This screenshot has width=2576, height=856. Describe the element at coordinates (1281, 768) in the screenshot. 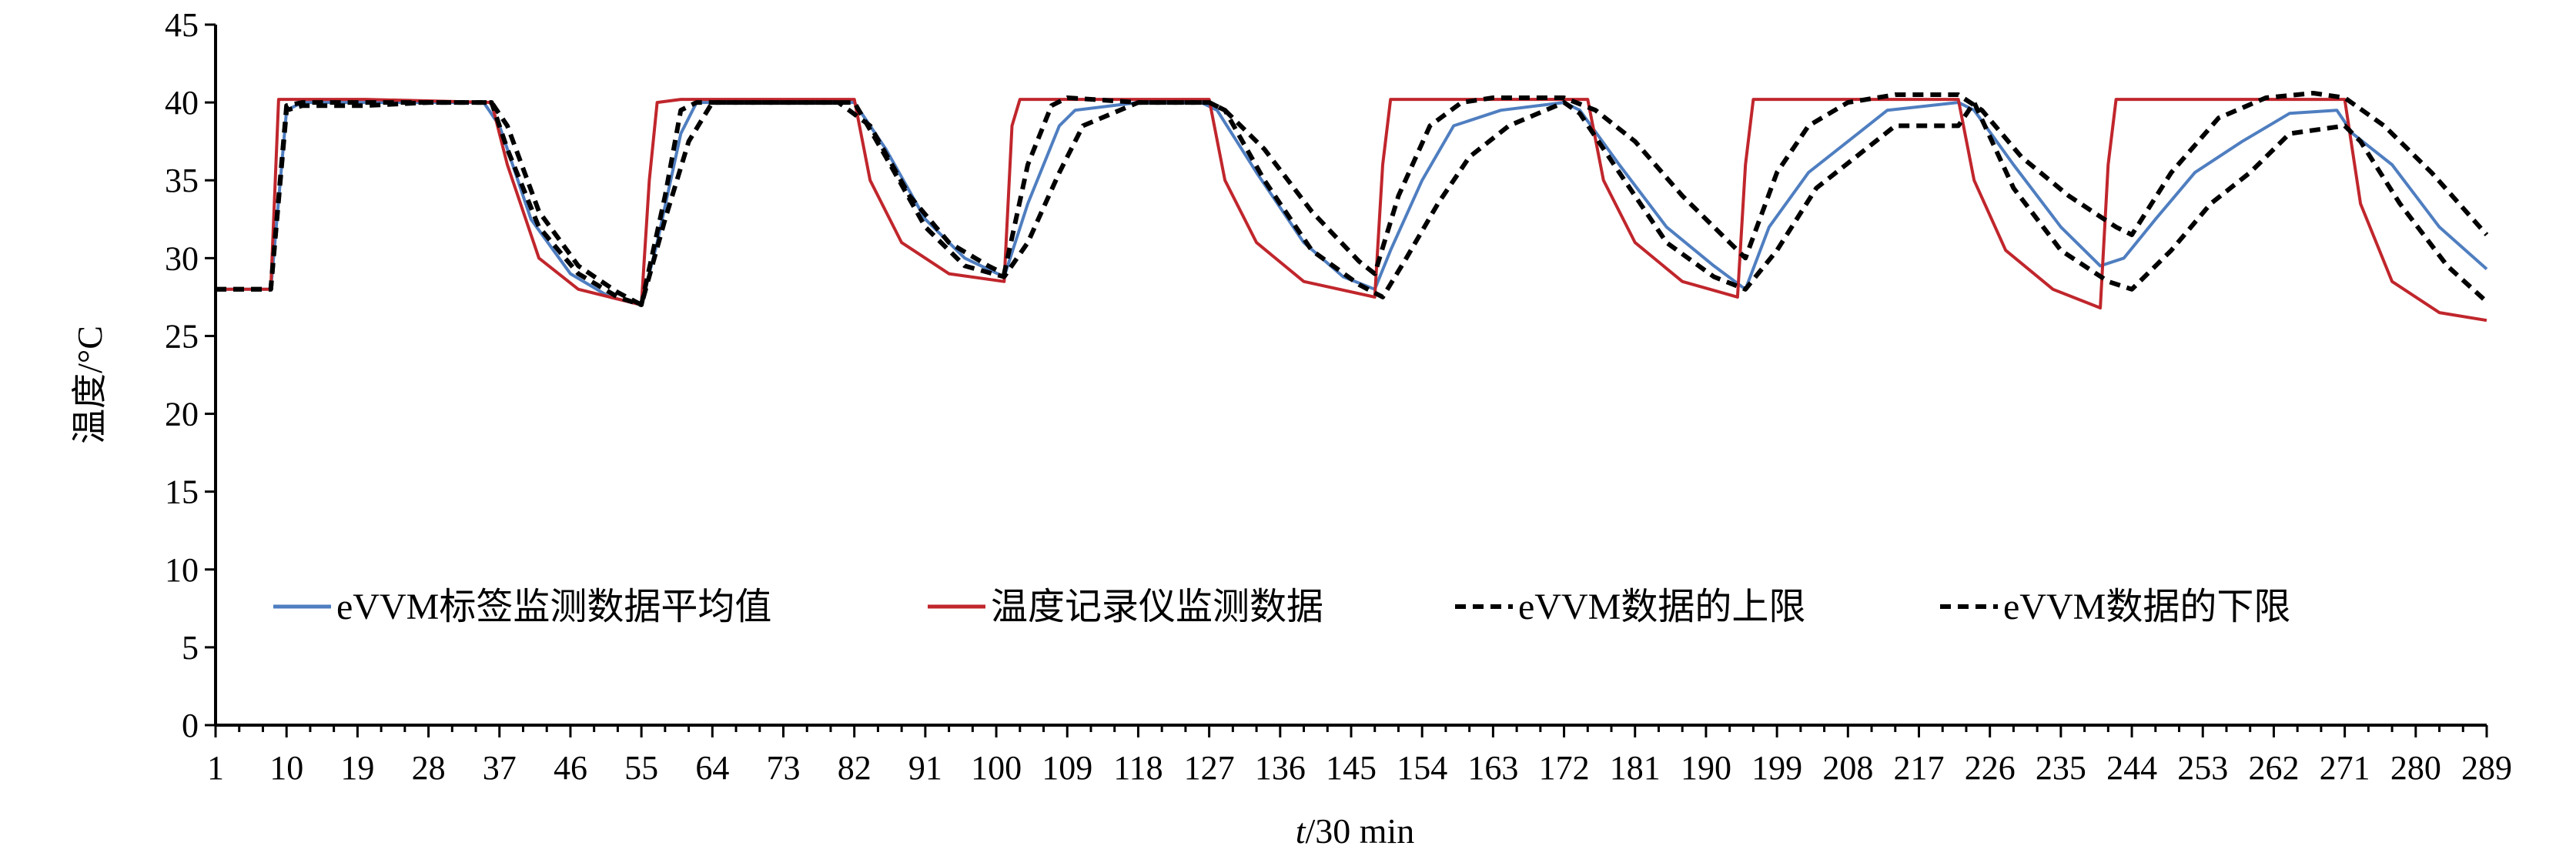

I see `x-tick-label: 136` at that location.